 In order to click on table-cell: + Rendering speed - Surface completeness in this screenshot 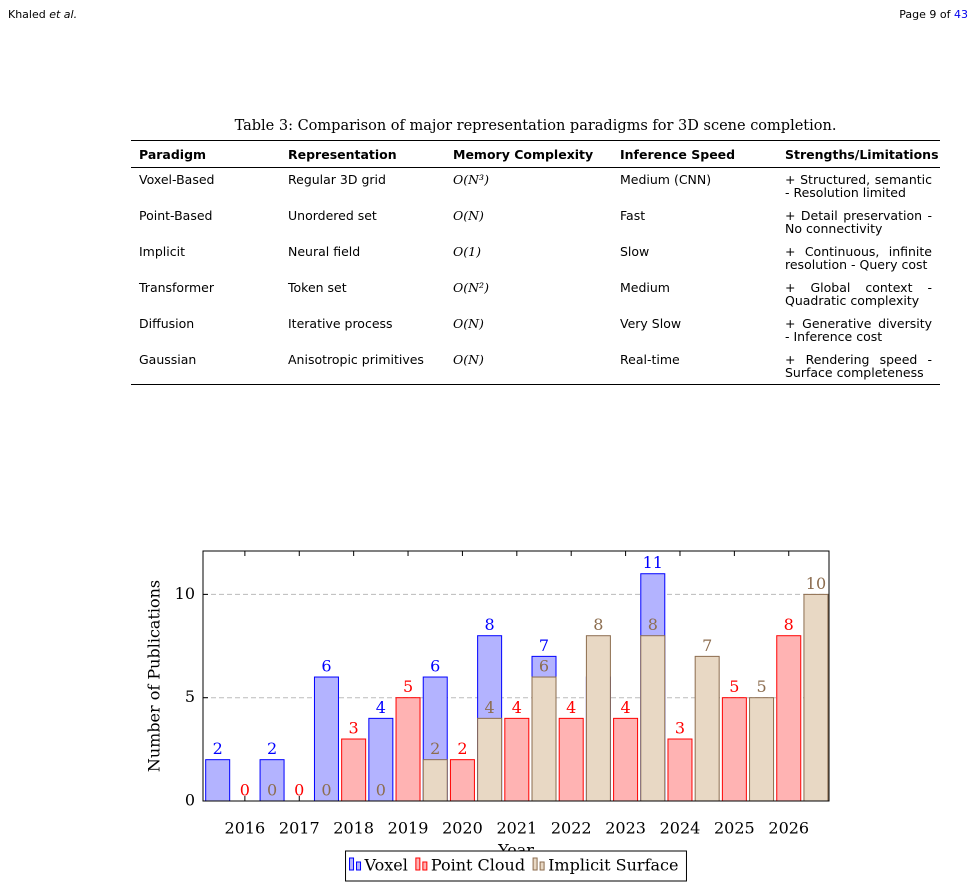, I will do `click(858, 366)`.